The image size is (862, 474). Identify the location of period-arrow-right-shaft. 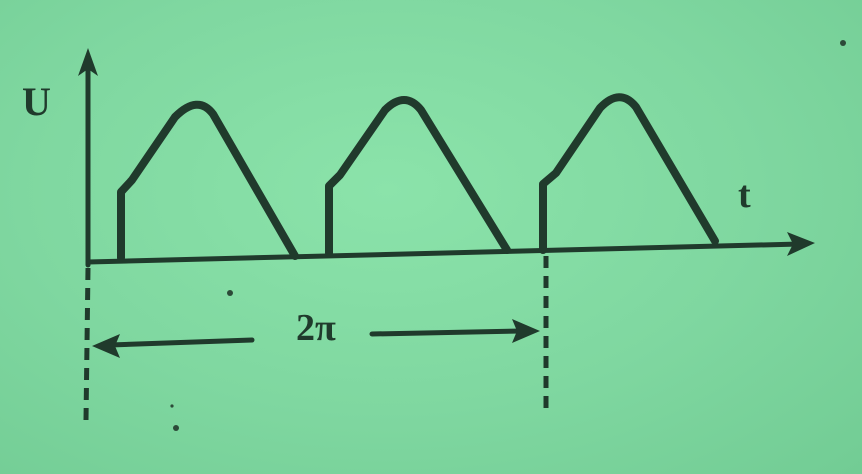
(447, 332).